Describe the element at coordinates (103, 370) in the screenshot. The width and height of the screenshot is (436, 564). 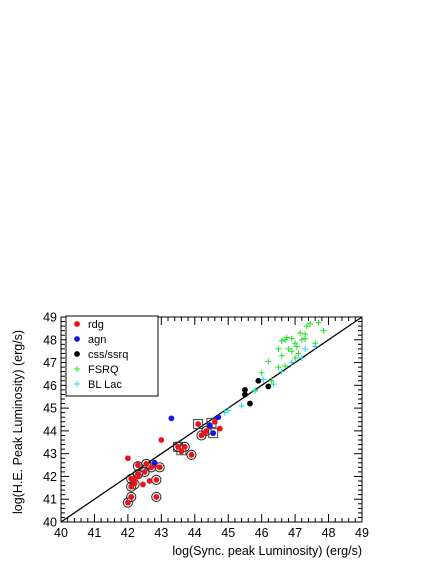
I see `legend-label: FSRQ` at that location.